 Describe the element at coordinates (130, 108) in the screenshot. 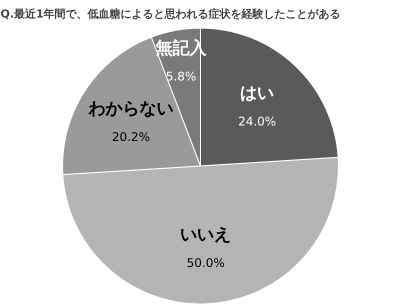

I see `slice-label: わからない` at that location.